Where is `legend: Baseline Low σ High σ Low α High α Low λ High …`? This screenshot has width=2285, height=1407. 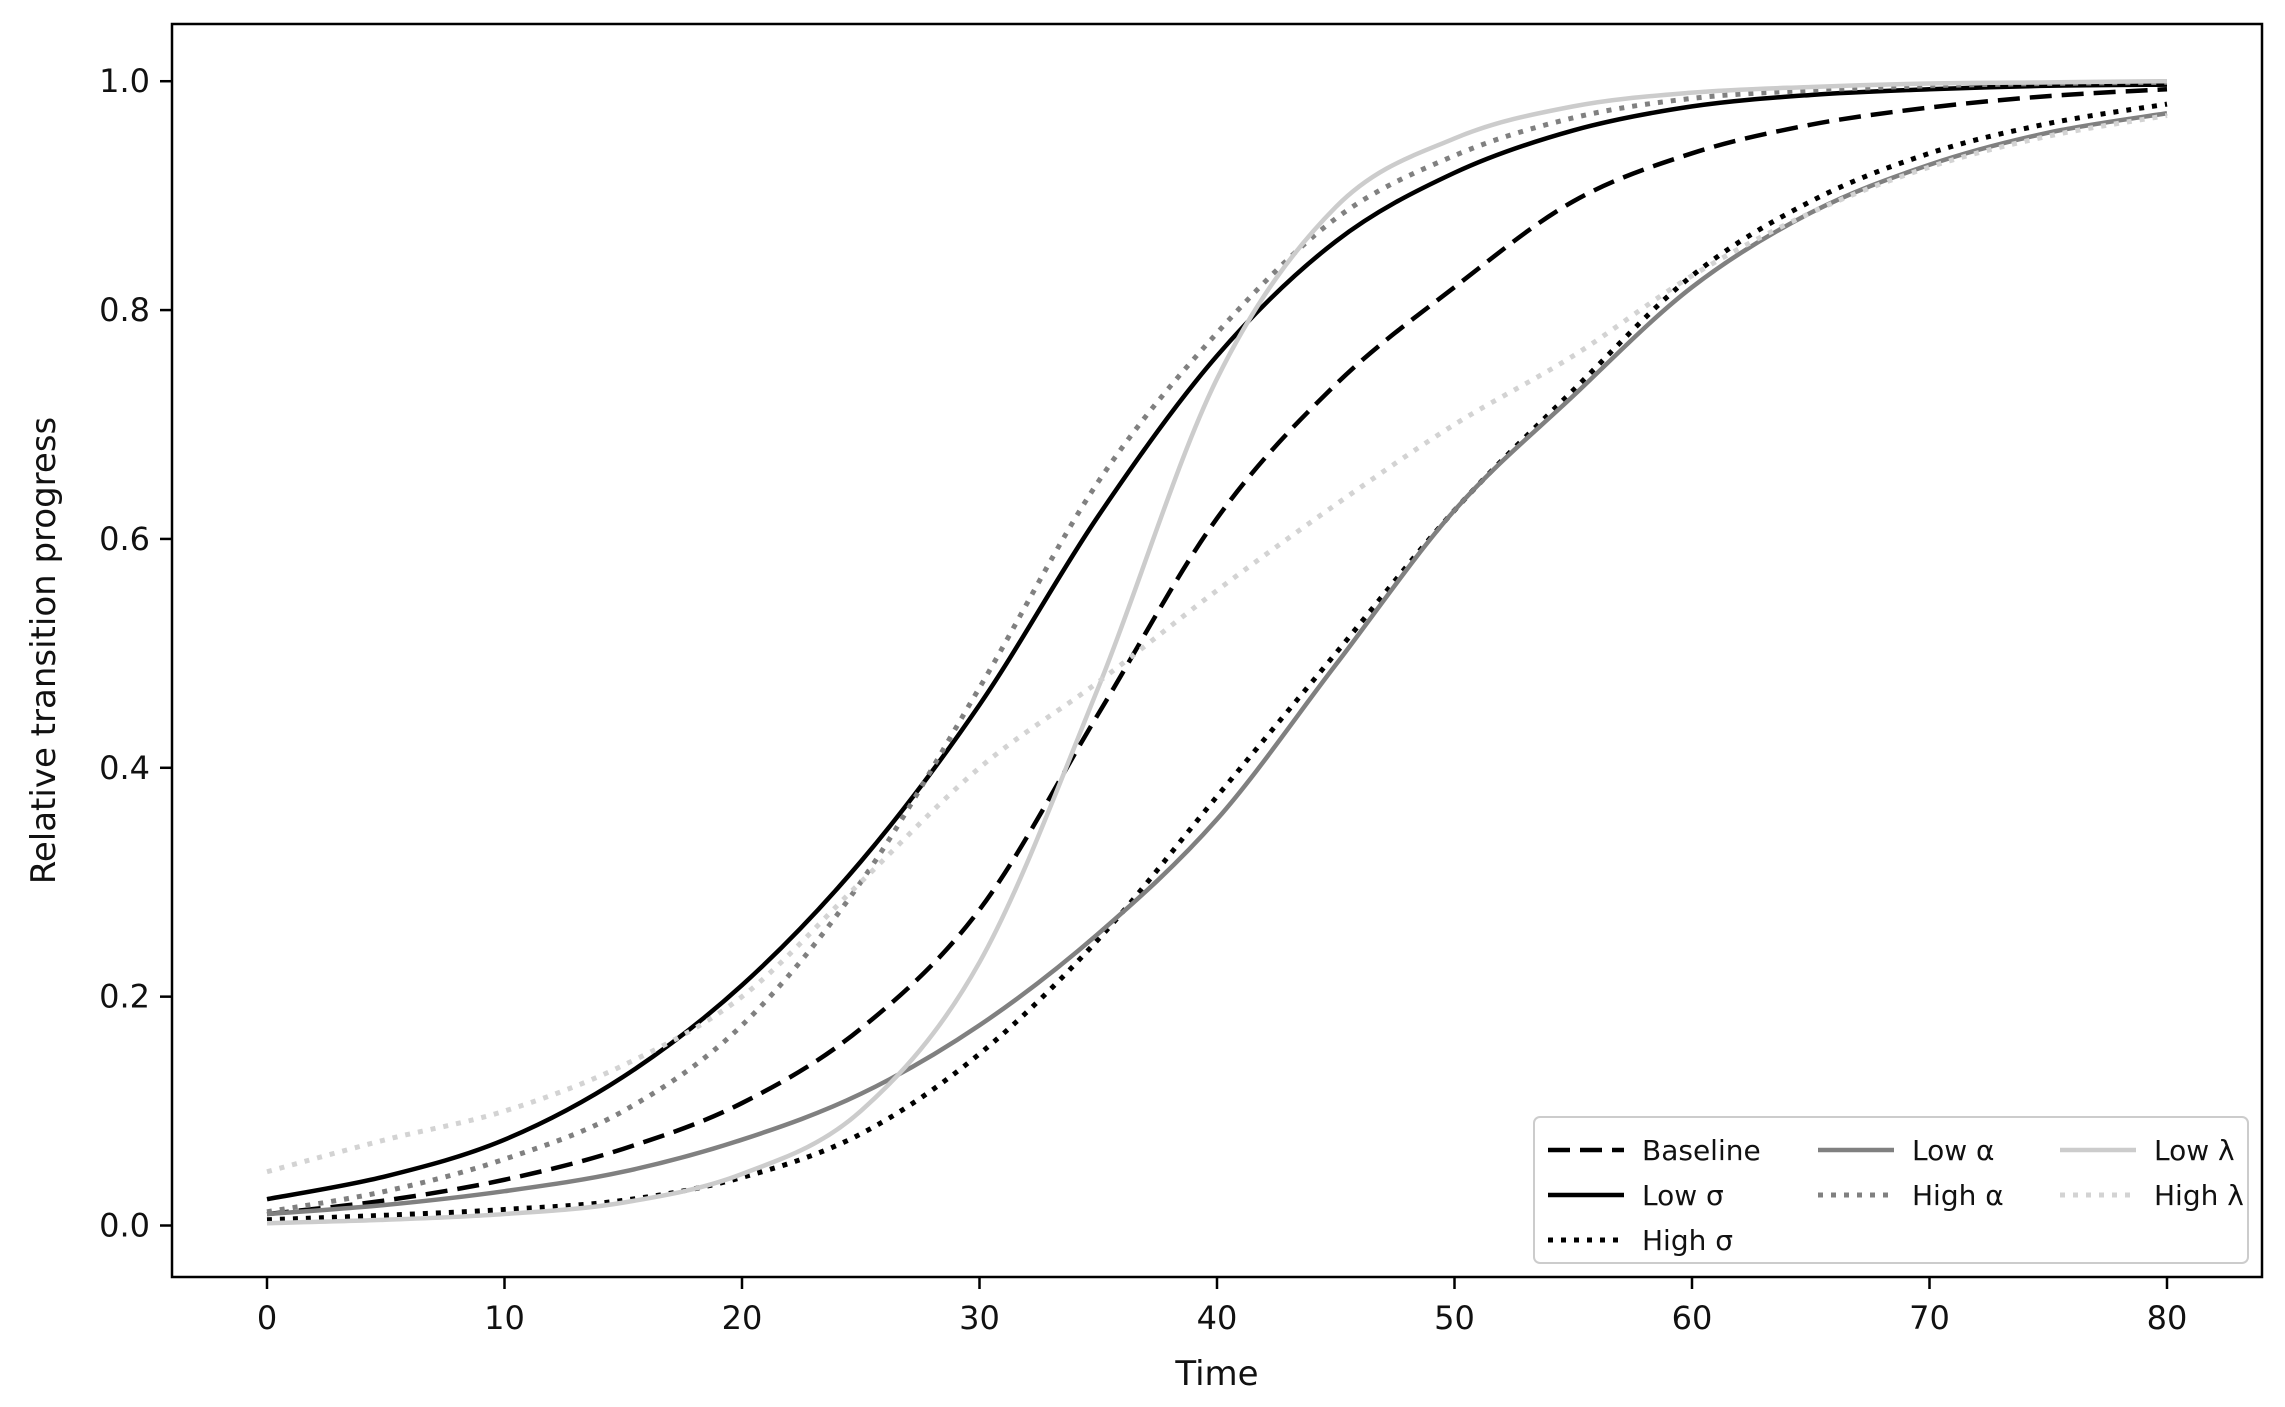
legend: Baseline Low σ High σ Low α High α Low λ High … is located at coordinates (1891, 1190).